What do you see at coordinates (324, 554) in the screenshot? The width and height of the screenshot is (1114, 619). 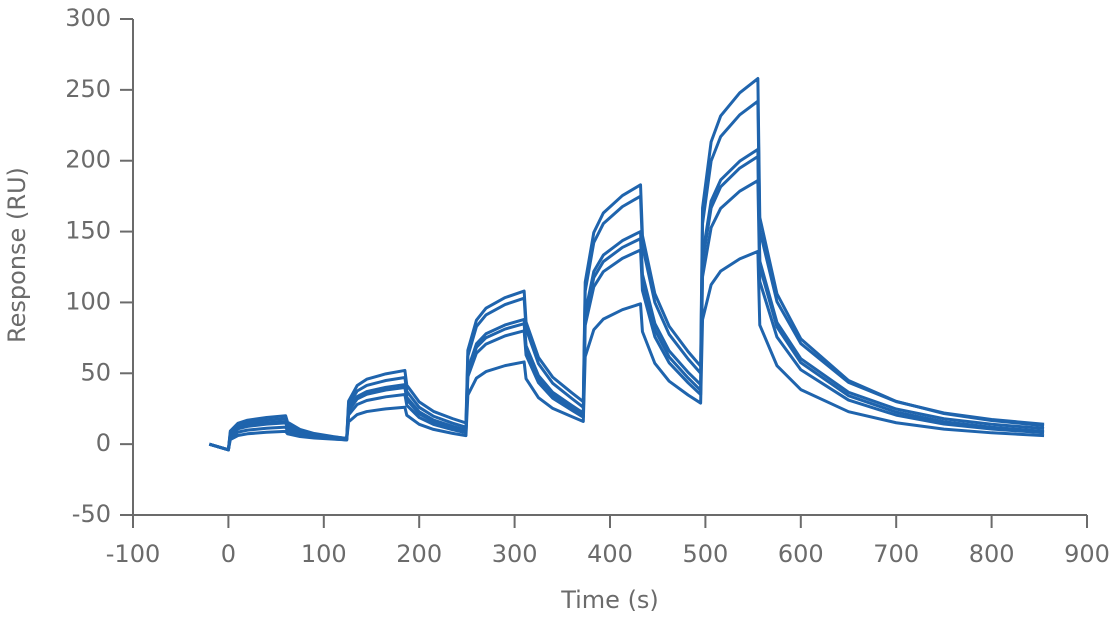 I see `x-tick-label: 100` at bounding box center [324, 554].